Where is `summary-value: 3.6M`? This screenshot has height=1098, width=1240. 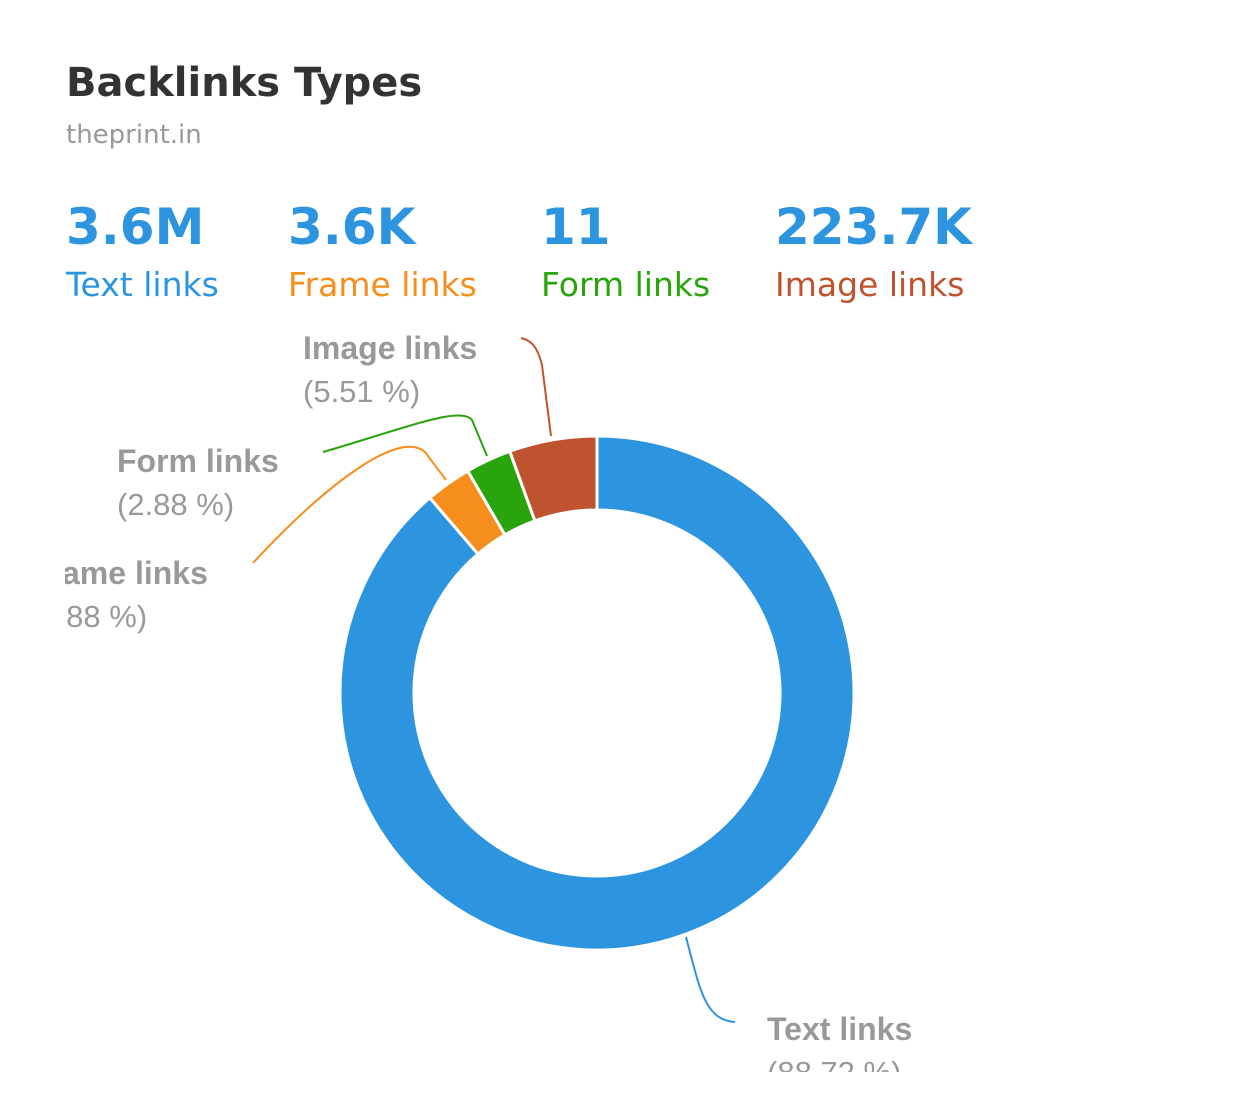
summary-value: 3.6M is located at coordinates (135, 227).